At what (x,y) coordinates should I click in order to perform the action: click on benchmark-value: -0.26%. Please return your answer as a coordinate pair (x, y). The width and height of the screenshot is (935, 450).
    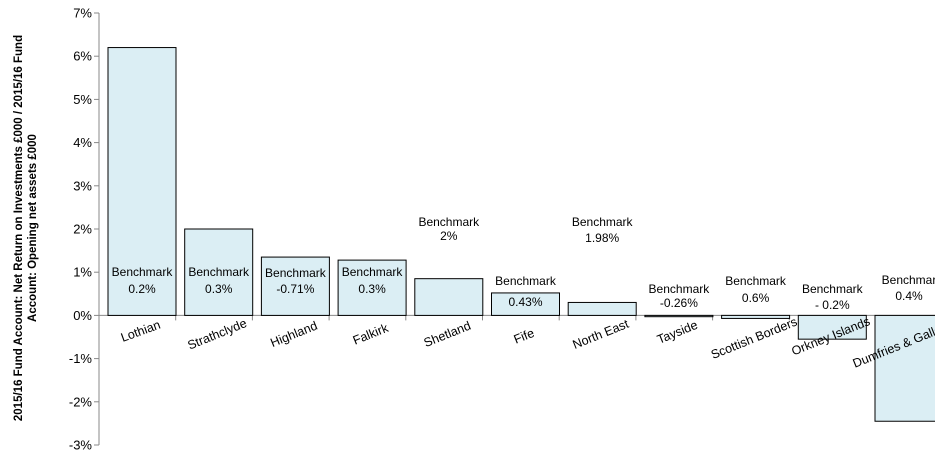
    Looking at the image, I should click on (679, 303).